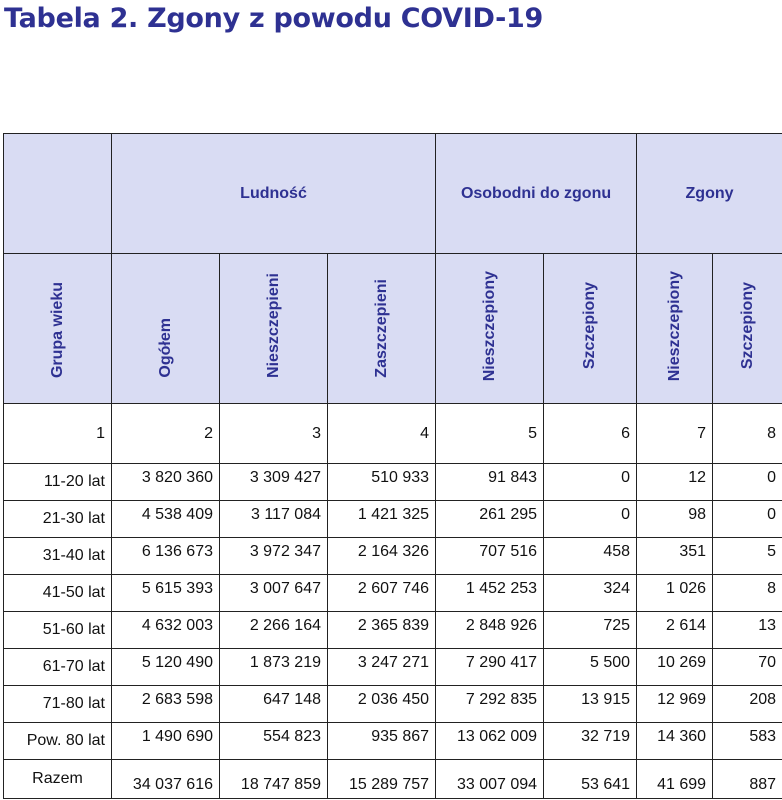 The width and height of the screenshot is (782, 800). I want to click on total-cell: 53 641, so click(590, 779).